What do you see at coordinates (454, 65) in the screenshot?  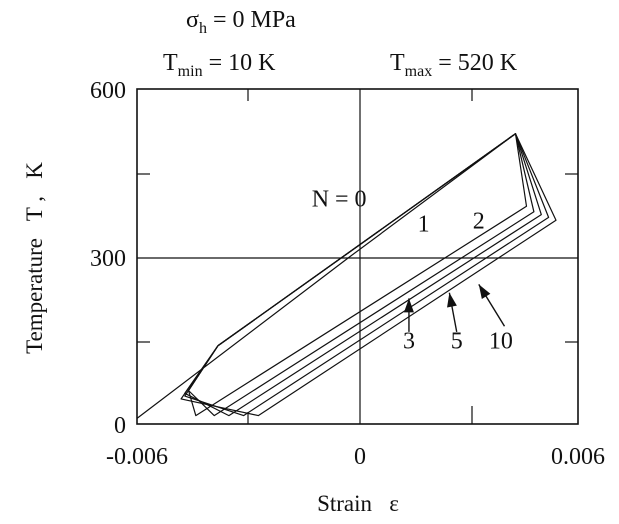 I see `tmax-label: Tmax = 520 K` at bounding box center [454, 65].